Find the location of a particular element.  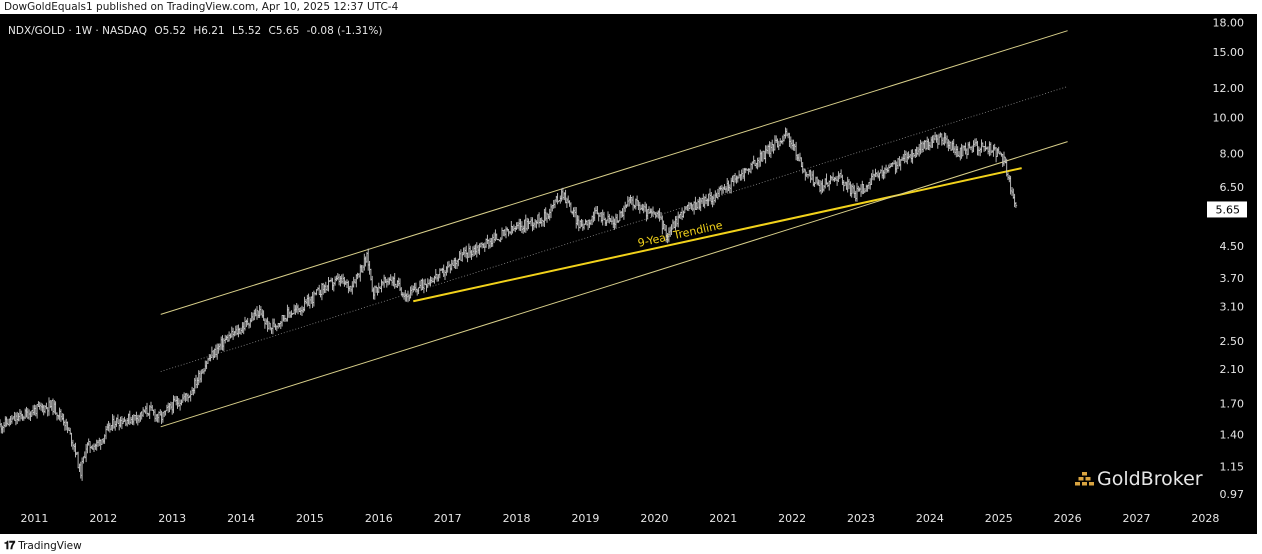

goldbroker-watermark: GoldBroker is located at coordinates (1139, 479).